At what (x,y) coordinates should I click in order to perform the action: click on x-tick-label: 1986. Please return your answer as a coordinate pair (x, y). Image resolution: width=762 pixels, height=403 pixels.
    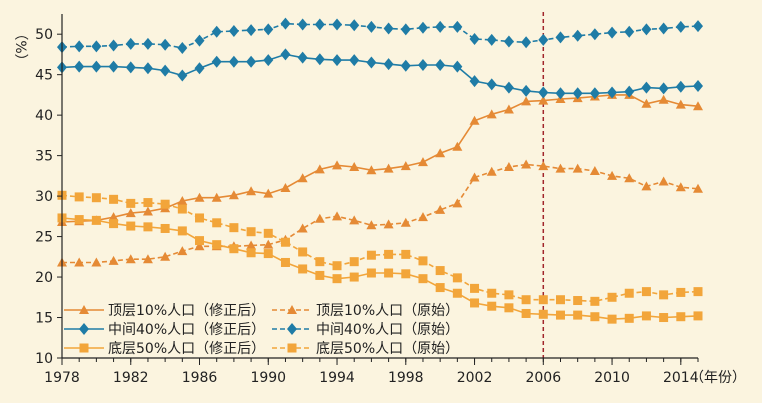
    Looking at the image, I should click on (200, 378).